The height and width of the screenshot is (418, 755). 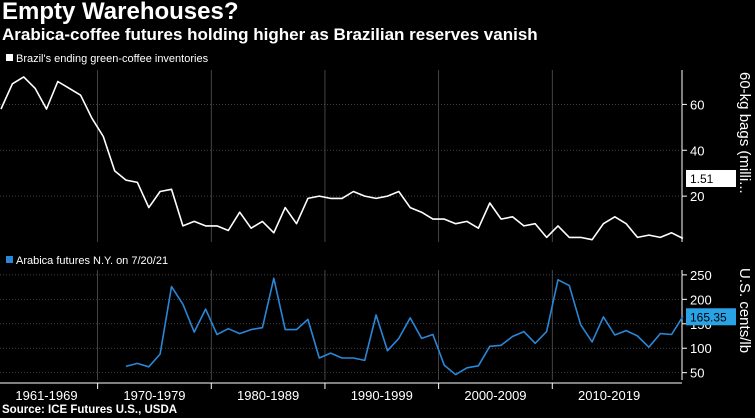 I want to click on futures-y-tick-label: 250, so click(x=701, y=275).